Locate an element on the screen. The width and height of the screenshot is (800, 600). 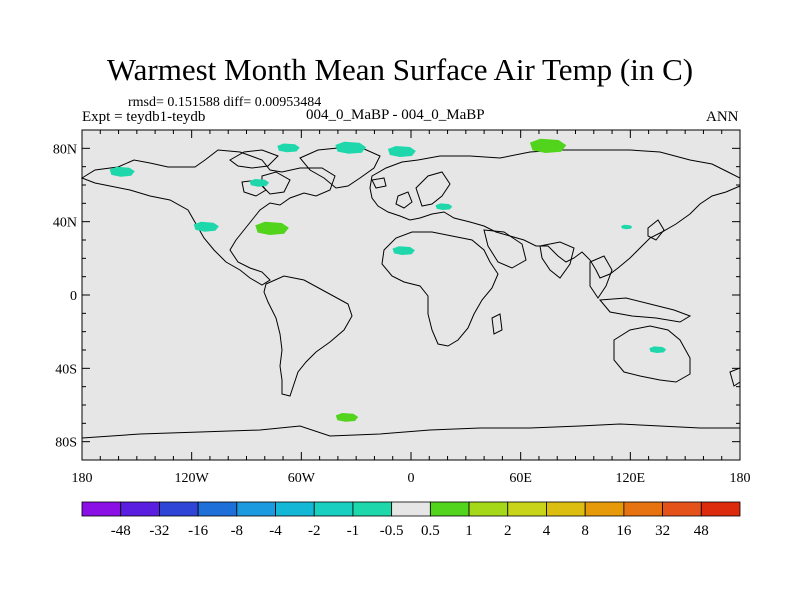
colorbar-label: -4 is located at coordinates (275, 531).